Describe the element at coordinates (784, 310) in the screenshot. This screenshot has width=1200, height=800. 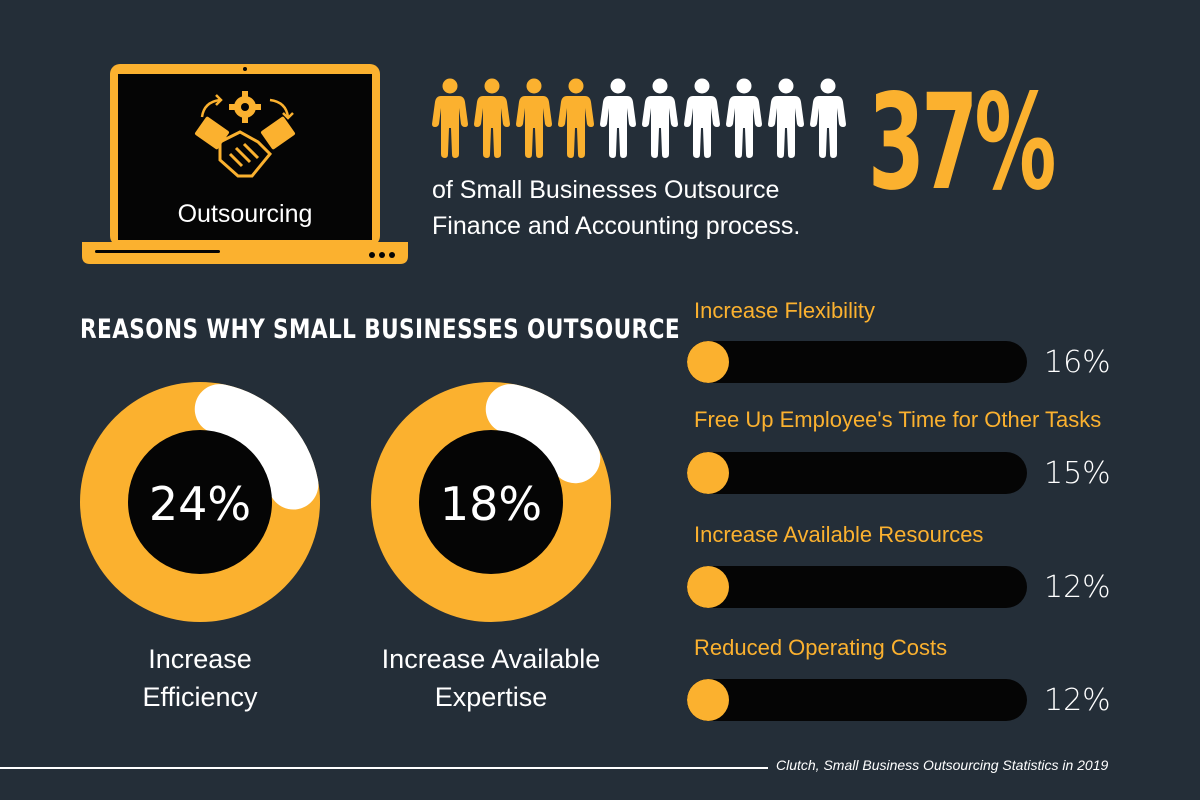
I see `bar-label: Increase Flexibility` at that location.